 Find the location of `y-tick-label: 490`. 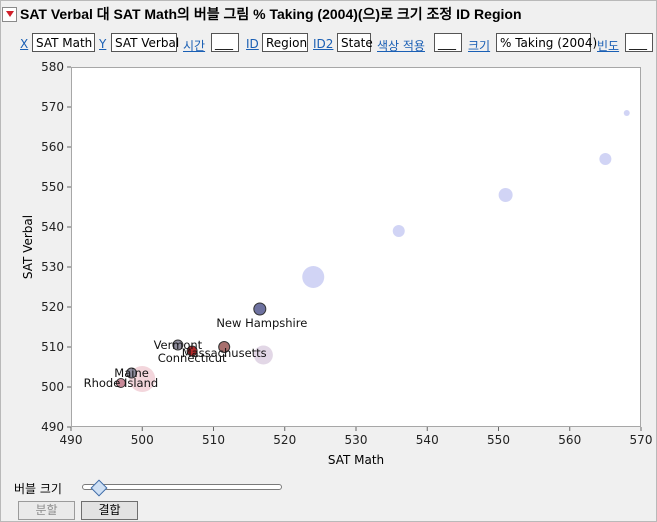

y-tick-label: 490 is located at coordinates (52, 427).